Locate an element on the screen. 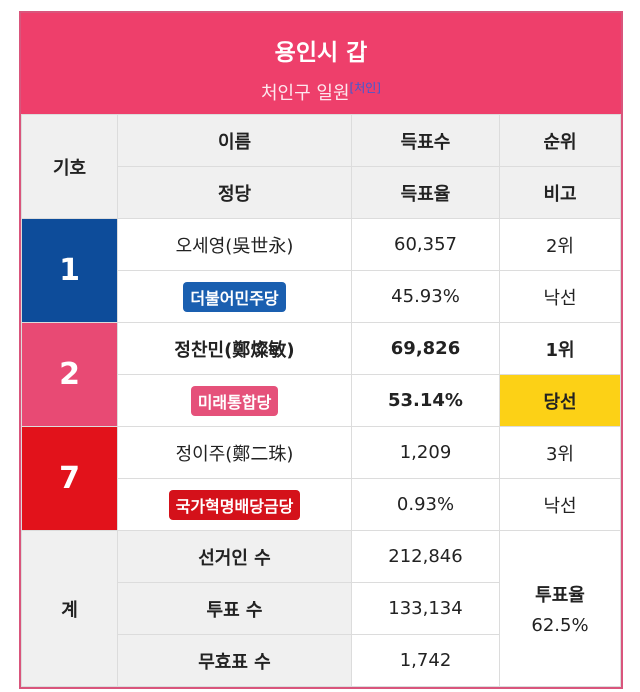 The image size is (640, 692). candidate-rate: 0.93% is located at coordinates (425, 504).